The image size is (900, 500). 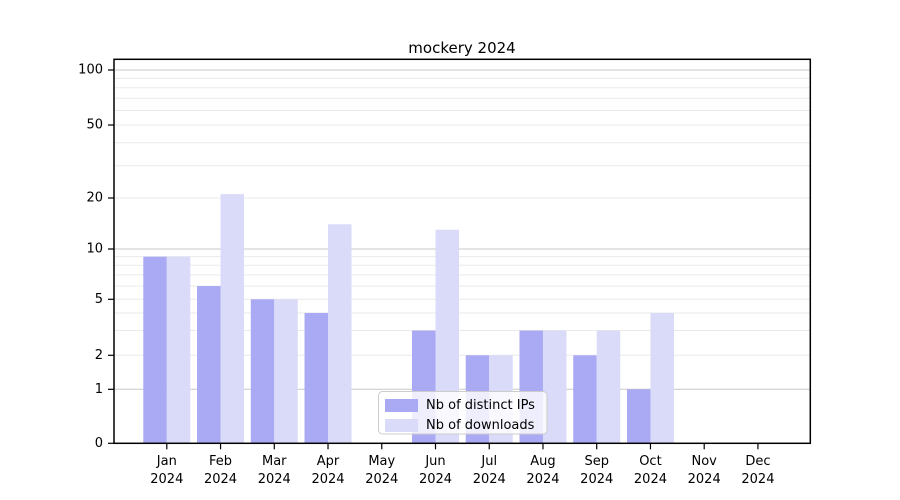 What do you see at coordinates (94, 198) in the screenshot?
I see `y-tick-label: 20` at bounding box center [94, 198].